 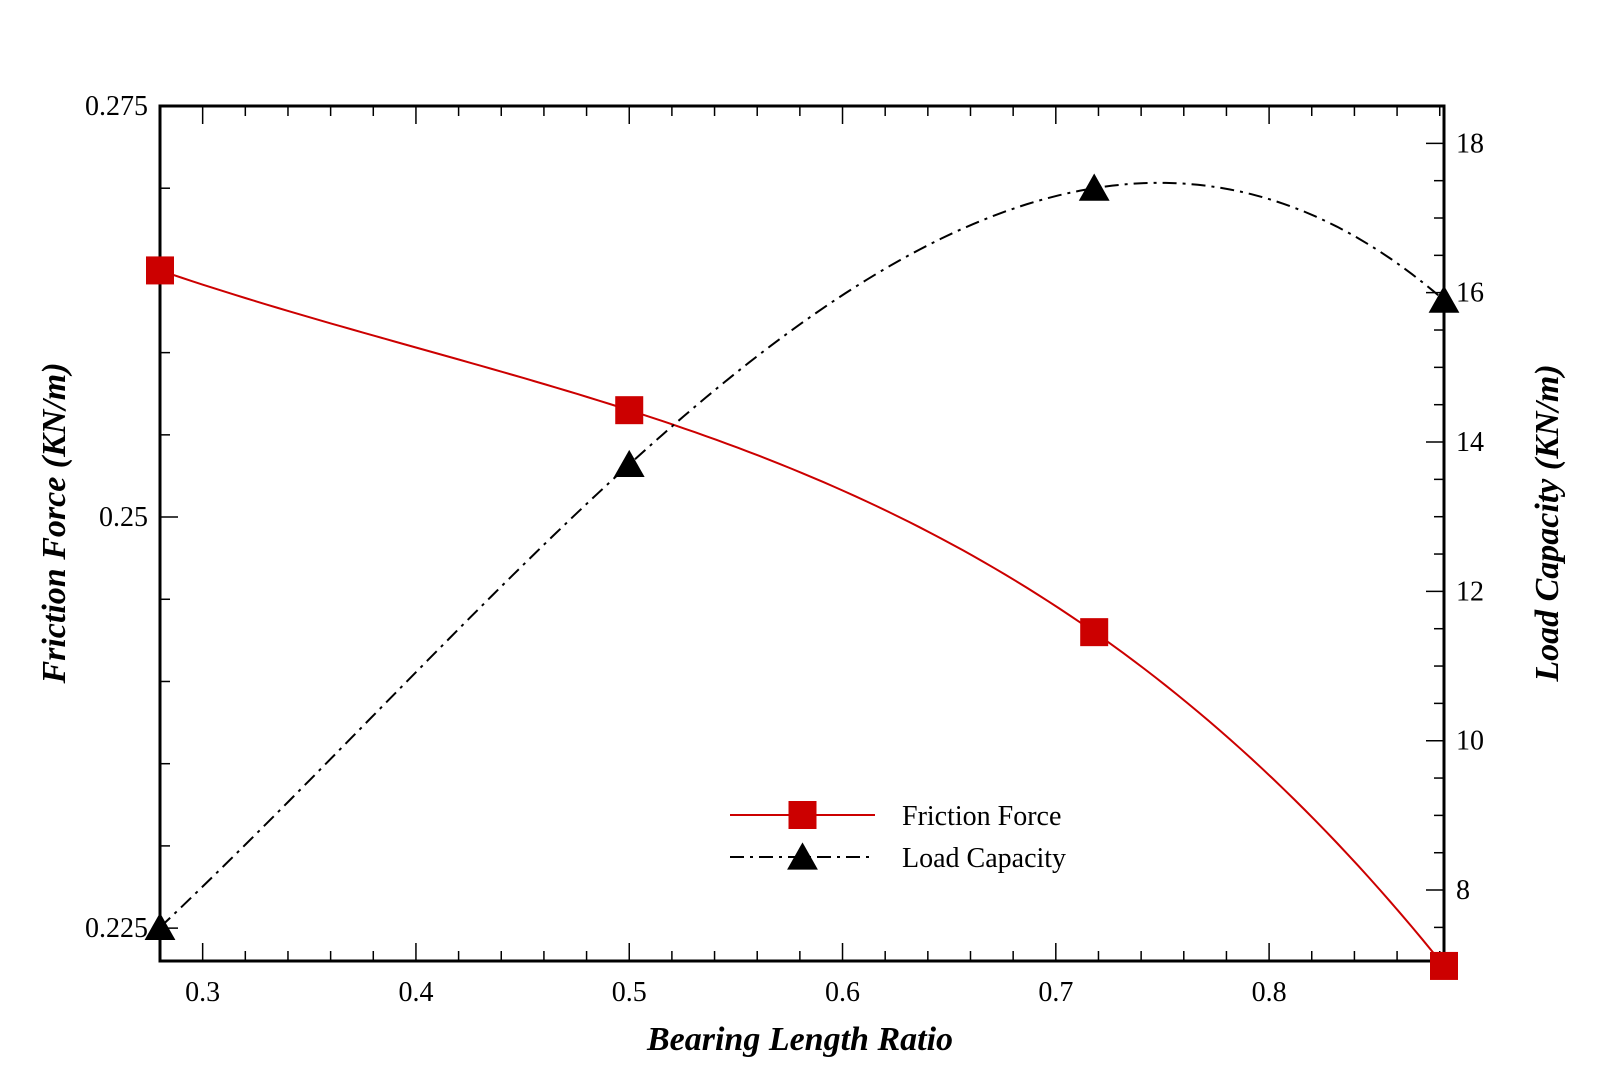 What do you see at coordinates (54, 523) in the screenshot?
I see `left-y-axis-title: Friction Force (KN/m)` at bounding box center [54, 523].